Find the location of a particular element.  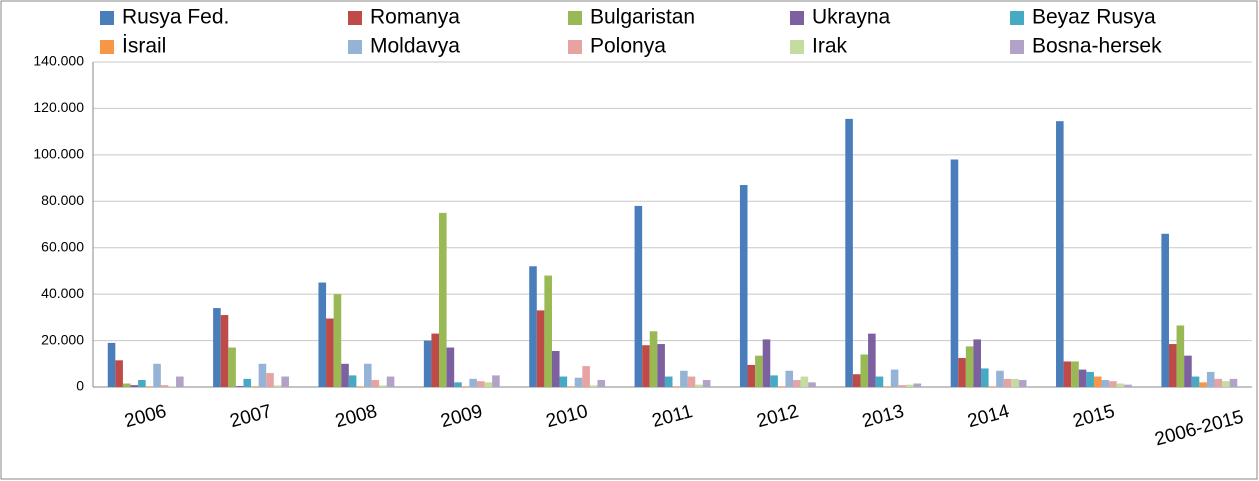

y-tick-label: 0 is located at coordinates (80, 386).